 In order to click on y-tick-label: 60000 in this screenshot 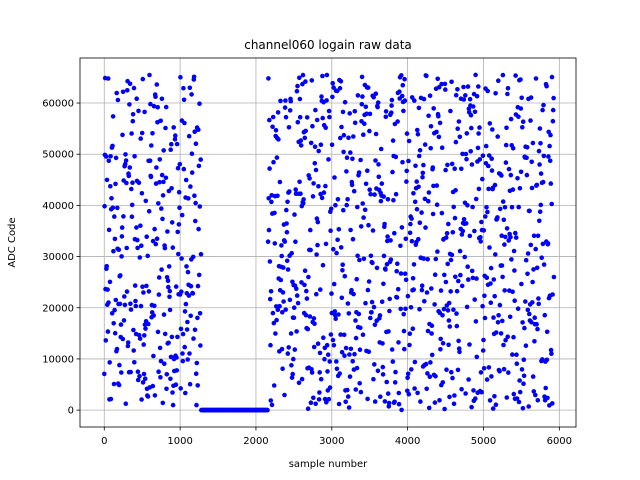, I will do `click(58, 104)`.